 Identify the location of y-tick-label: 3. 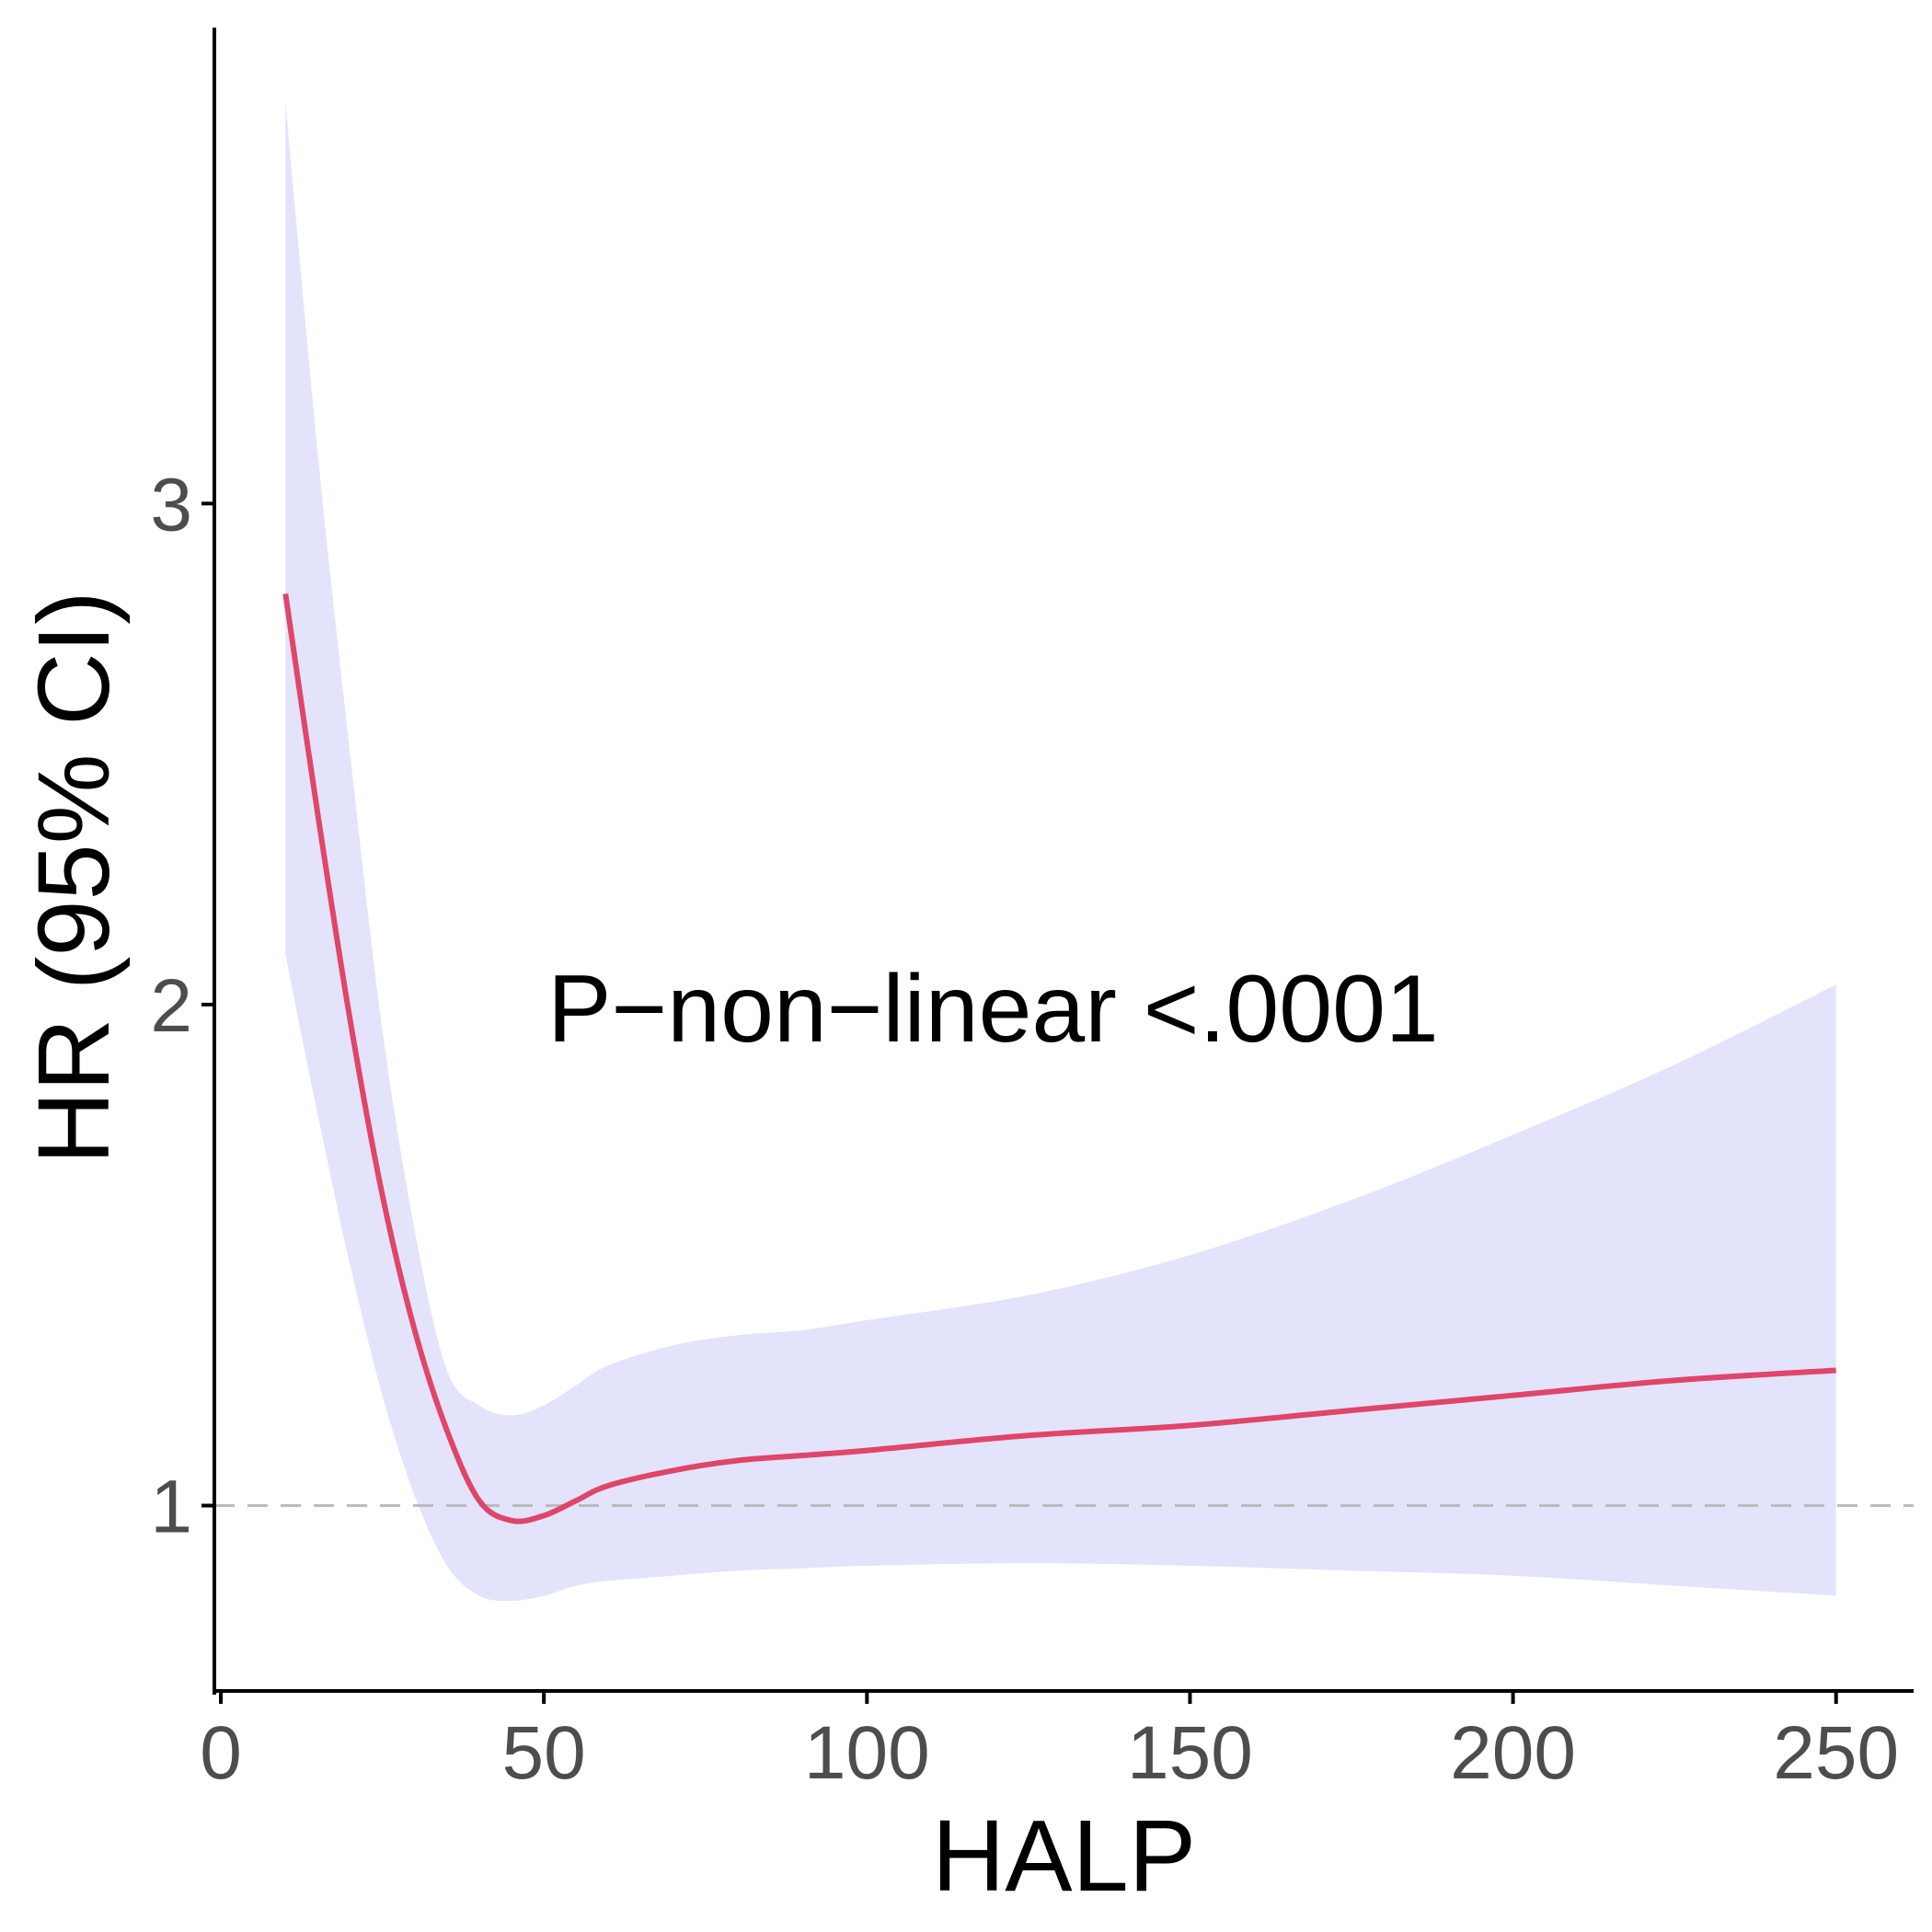
(171, 504).